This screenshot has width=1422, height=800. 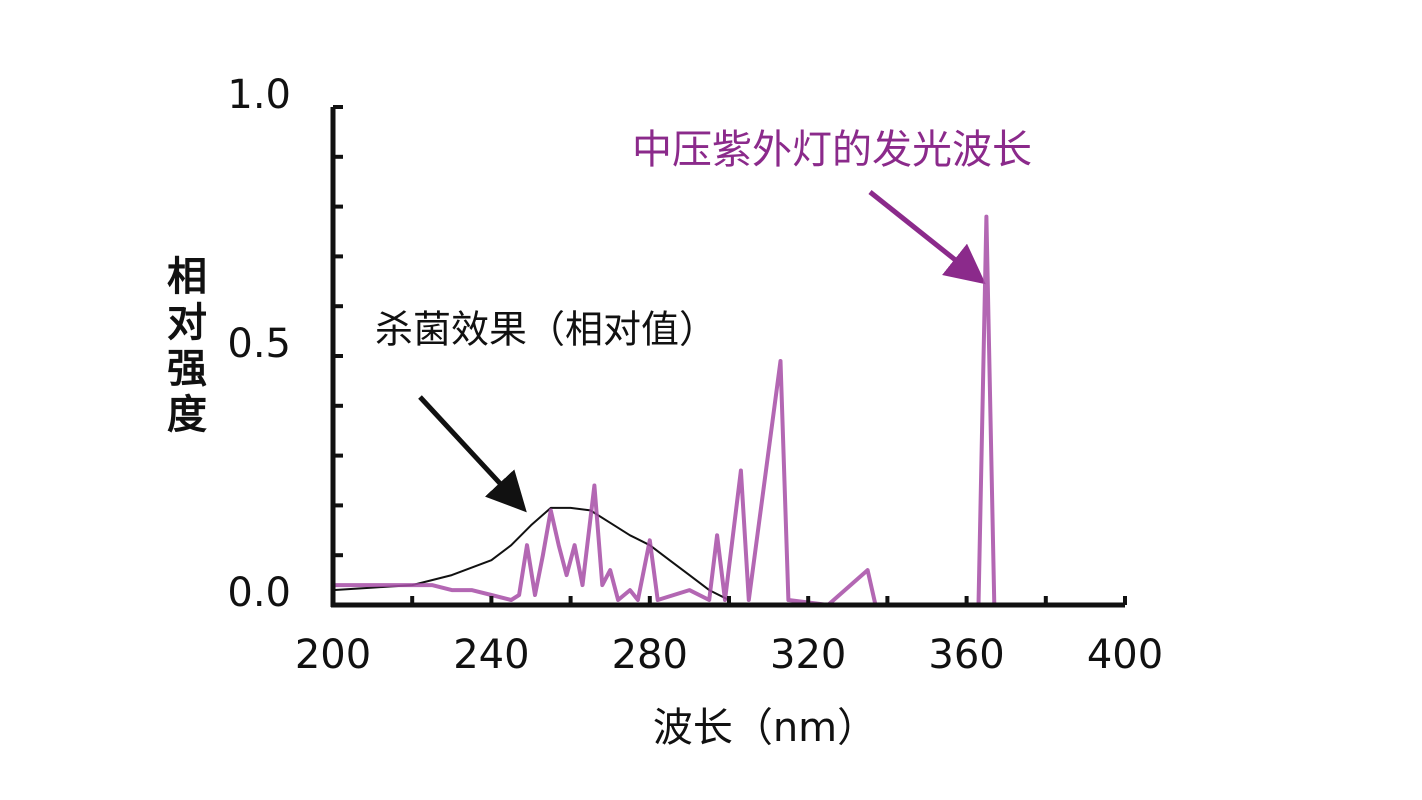 What do you see at coordinates (259, 344) in the screenshot?
I see `y-tick-label: 0.5` at bounding box center [259, 344].